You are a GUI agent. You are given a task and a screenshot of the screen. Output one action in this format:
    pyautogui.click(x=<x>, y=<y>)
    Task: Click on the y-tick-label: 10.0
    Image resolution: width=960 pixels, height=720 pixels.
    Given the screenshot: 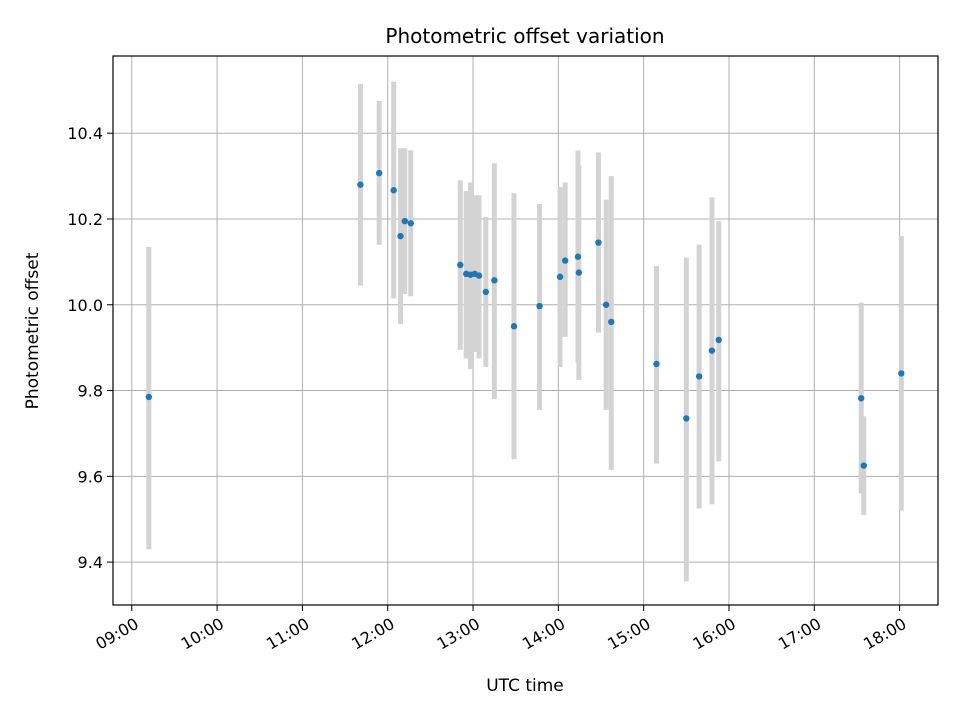 What is the action you would take?
    pyautogui.click(x=85, y=305)
    